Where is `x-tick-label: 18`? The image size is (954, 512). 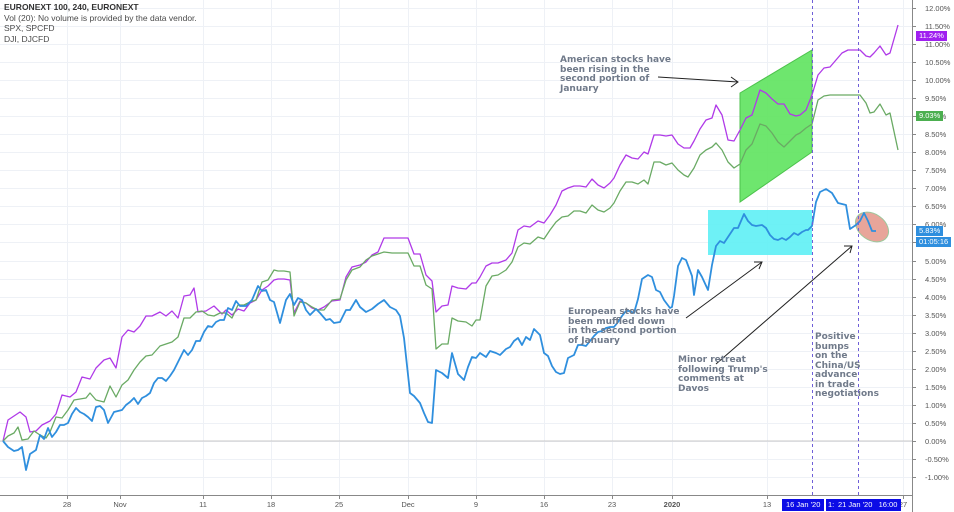
x-tick-label: 18 is located at coordinates (271, 504).